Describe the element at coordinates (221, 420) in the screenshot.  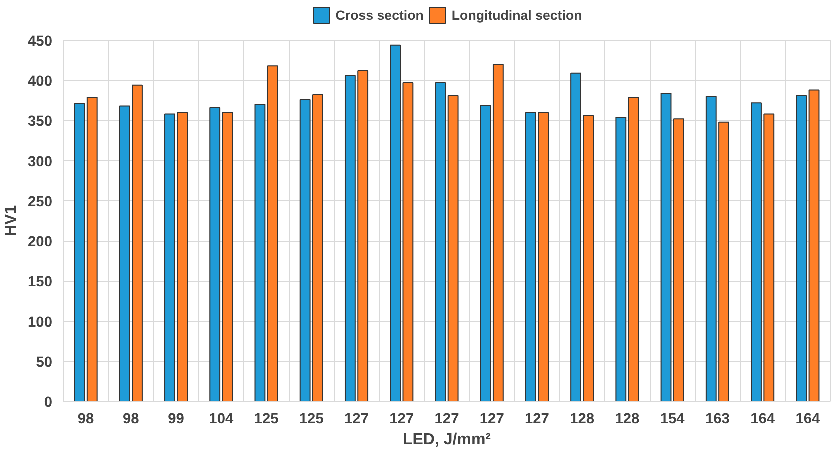
I see `x-tick-label: 104` at that location.